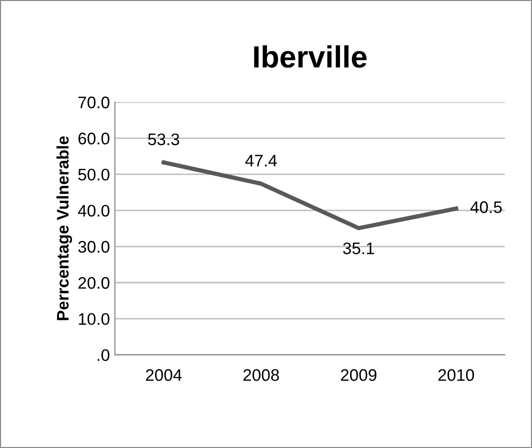  I want to click on x-tick-label: 2009, so click(358, 375).